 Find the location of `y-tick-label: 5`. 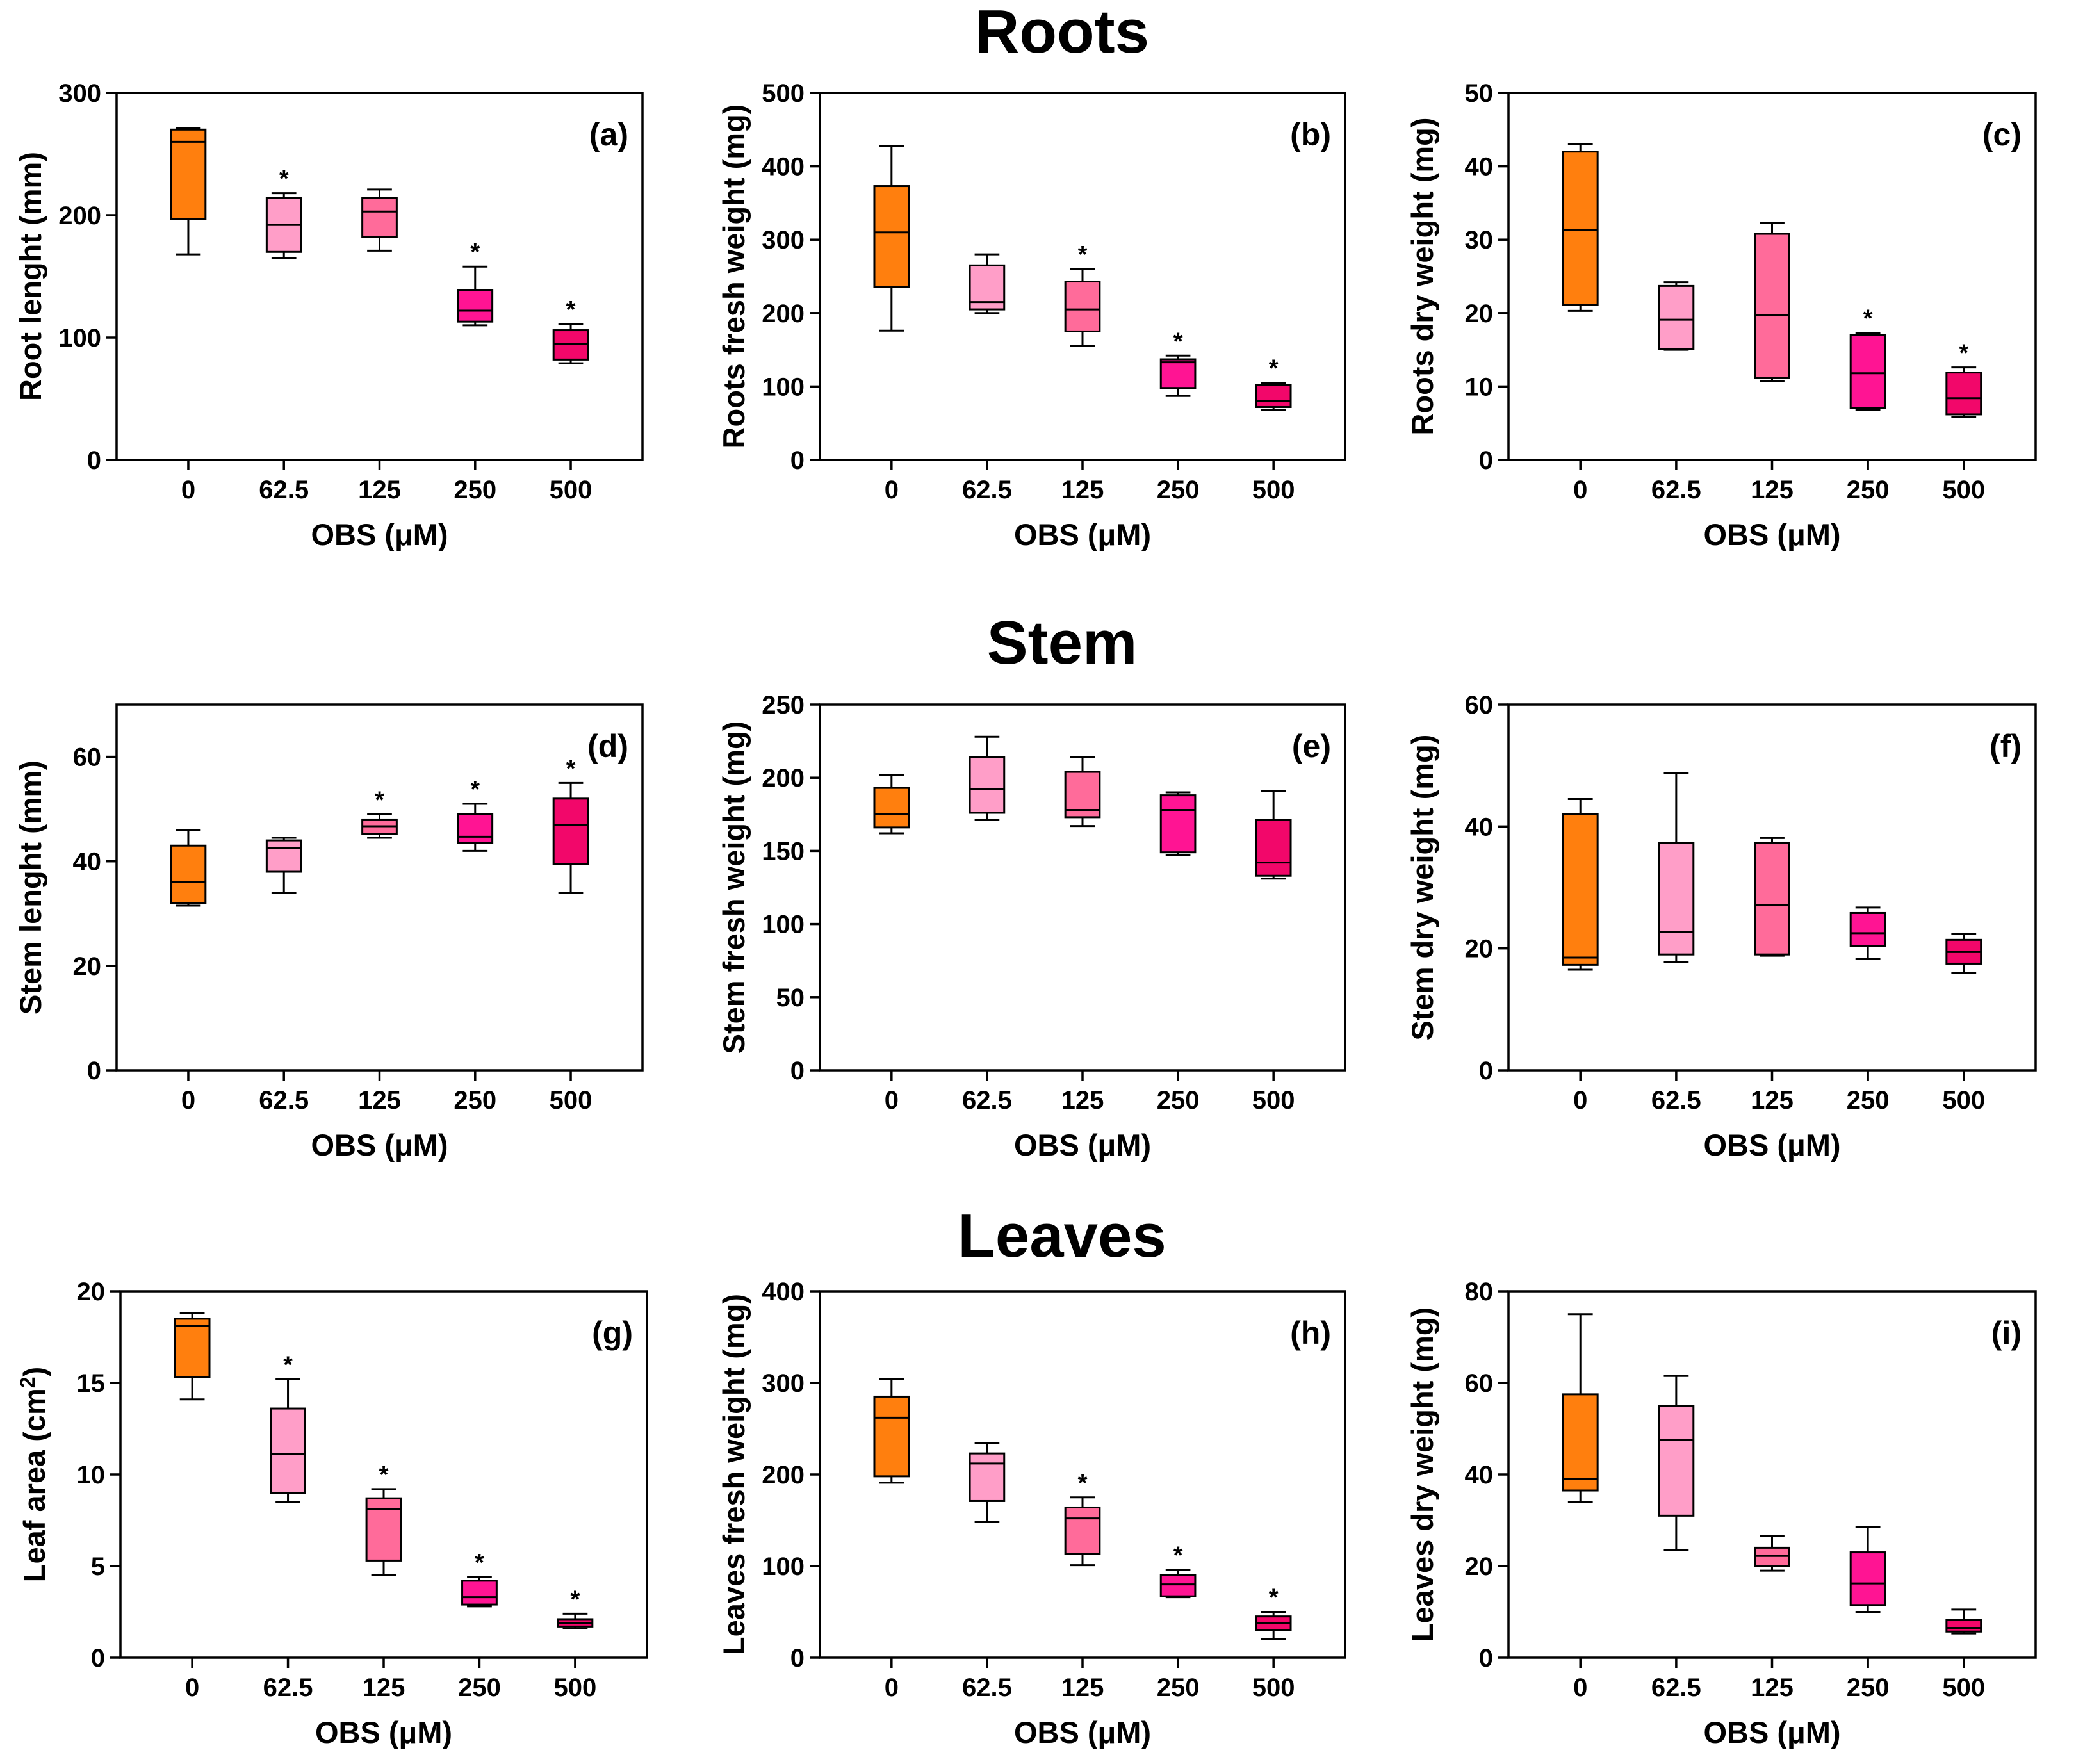

y-tick-label: 5 is located at coordinates (98, 1567).